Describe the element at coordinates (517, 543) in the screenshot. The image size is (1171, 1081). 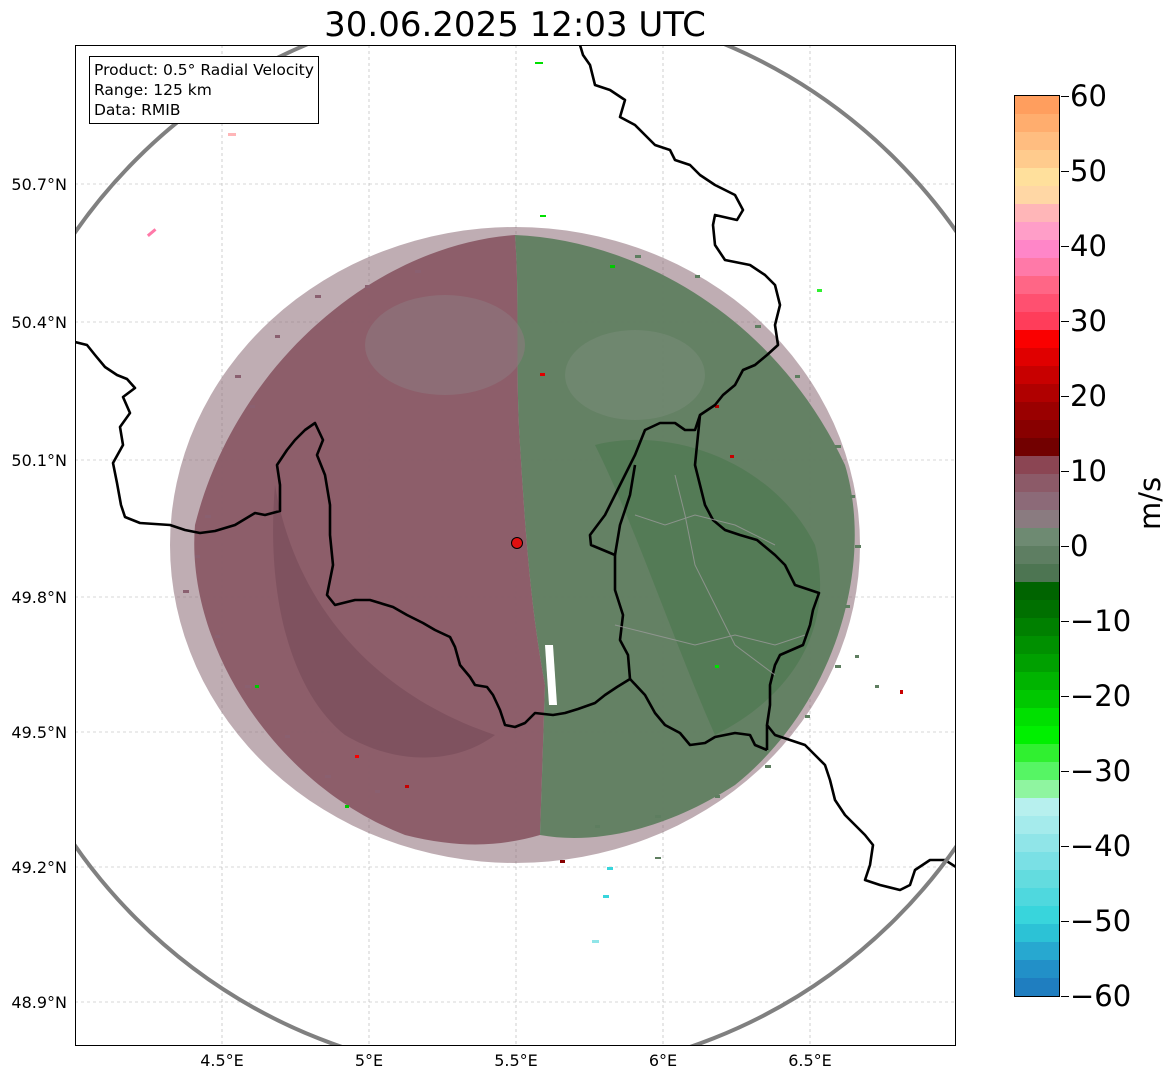
I see `radar-site-marker` at that location.